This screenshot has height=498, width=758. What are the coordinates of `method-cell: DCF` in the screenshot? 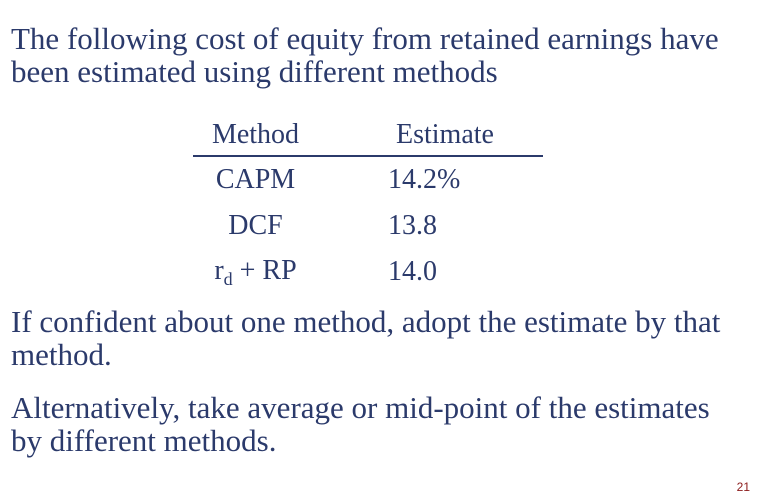 It's located at (255, 225).